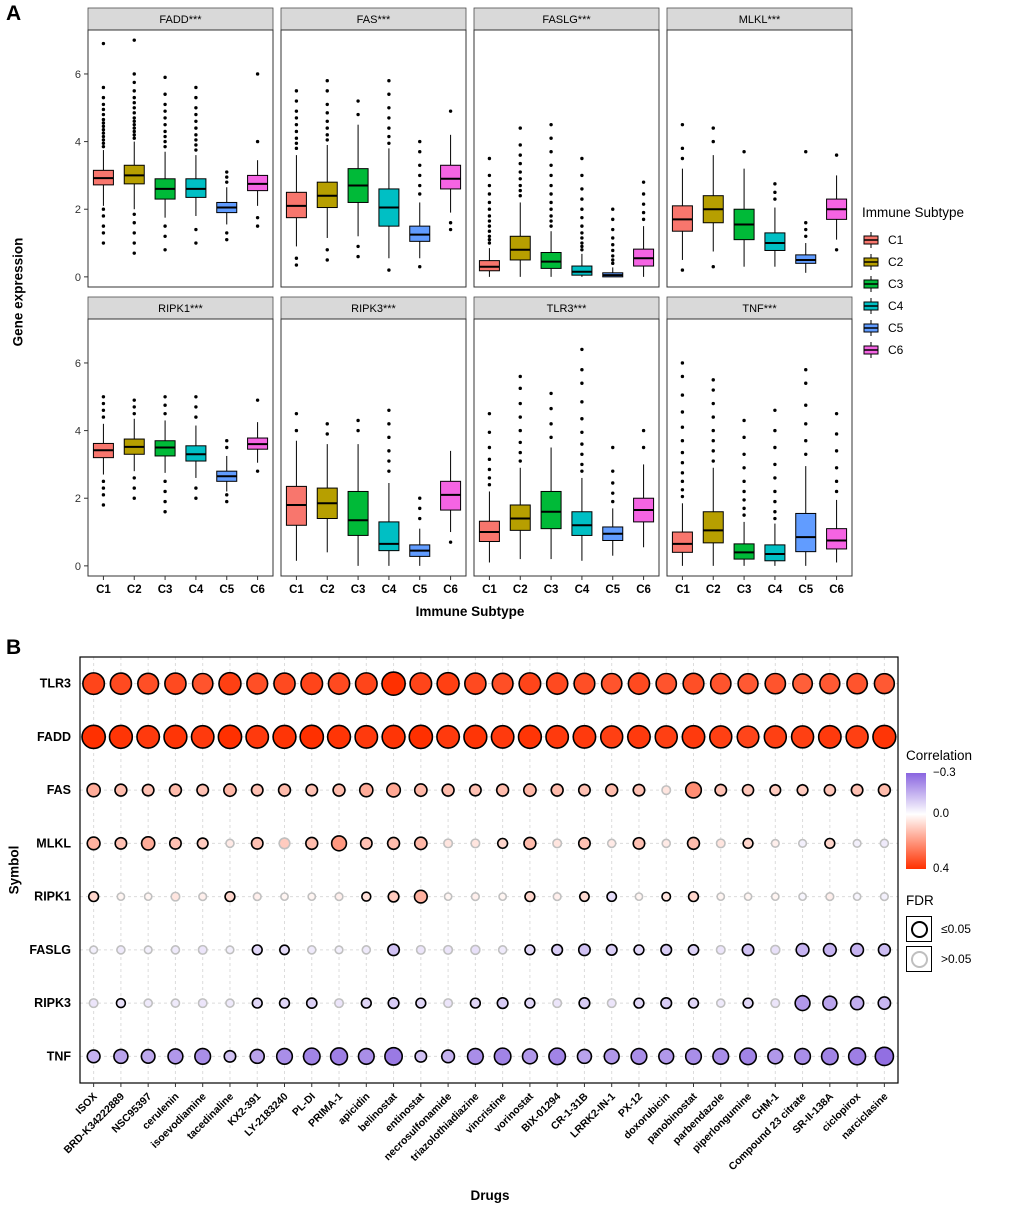 This screenshot has height=1210, width=1020. Describe the element at coordinates (896, 328) in the screenshot. I see `legend-item-label: C5` at that location.